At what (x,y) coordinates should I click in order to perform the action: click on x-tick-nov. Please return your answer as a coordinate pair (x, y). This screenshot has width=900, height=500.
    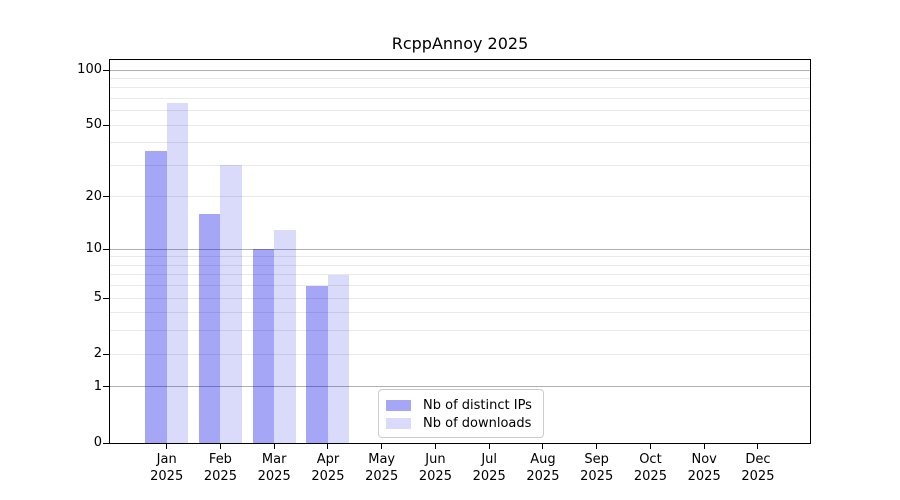
    Looking at the image, I should click on (704, 446).